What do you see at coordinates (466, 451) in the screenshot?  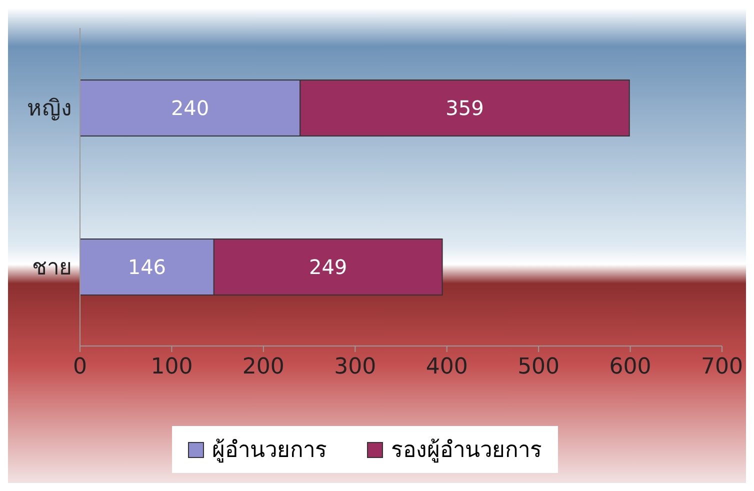 I see `legend-label: รองผู้อำนวยการ` at bounding box center [466, 451].